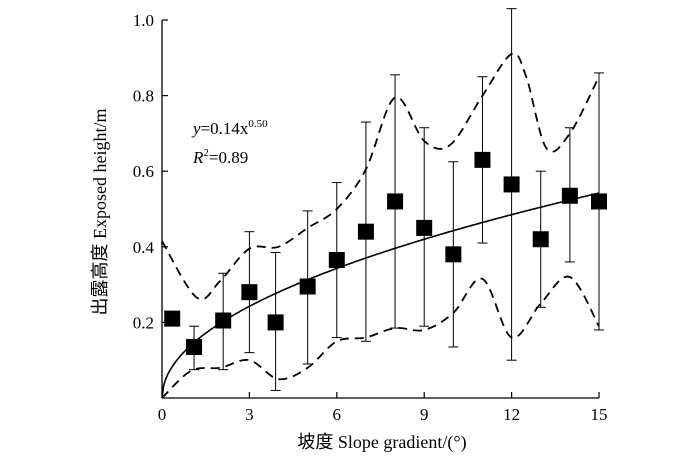 Image resolution: width=700 pixels, height=456 pixels. What do you see at coordinates (162, 414) in the screenshot?
I see `x-tick-label: 0` at bounding box center [162, 414].